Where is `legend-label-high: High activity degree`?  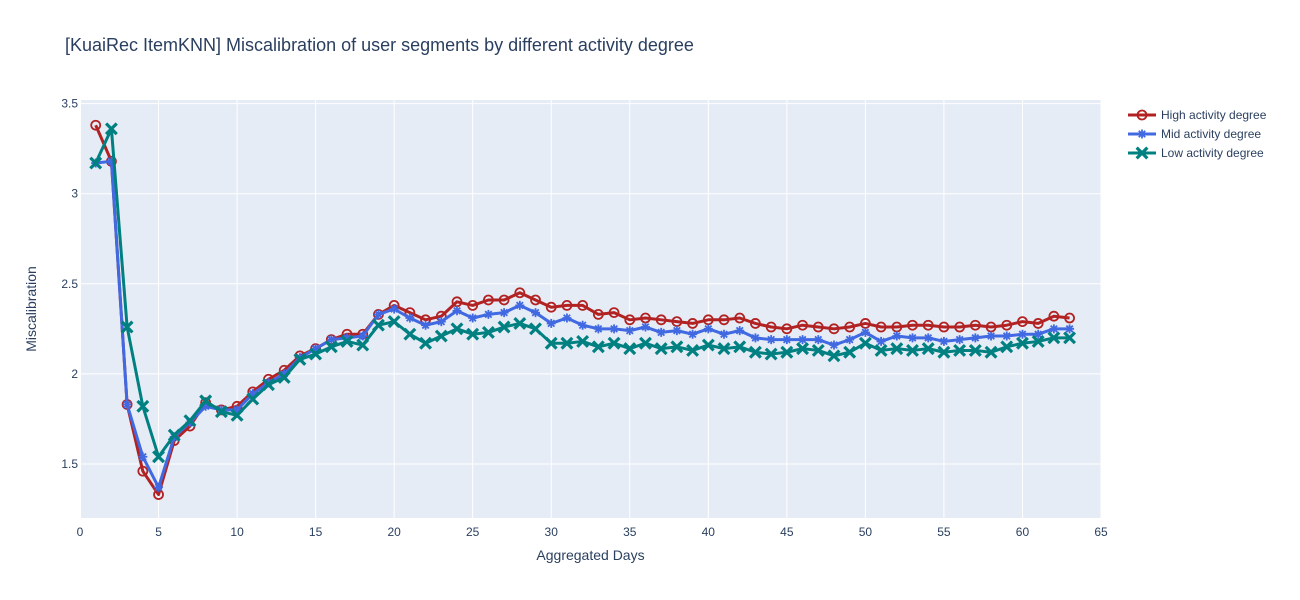
legend-label-high: High activity degree is located at coordinates (1214, 115).